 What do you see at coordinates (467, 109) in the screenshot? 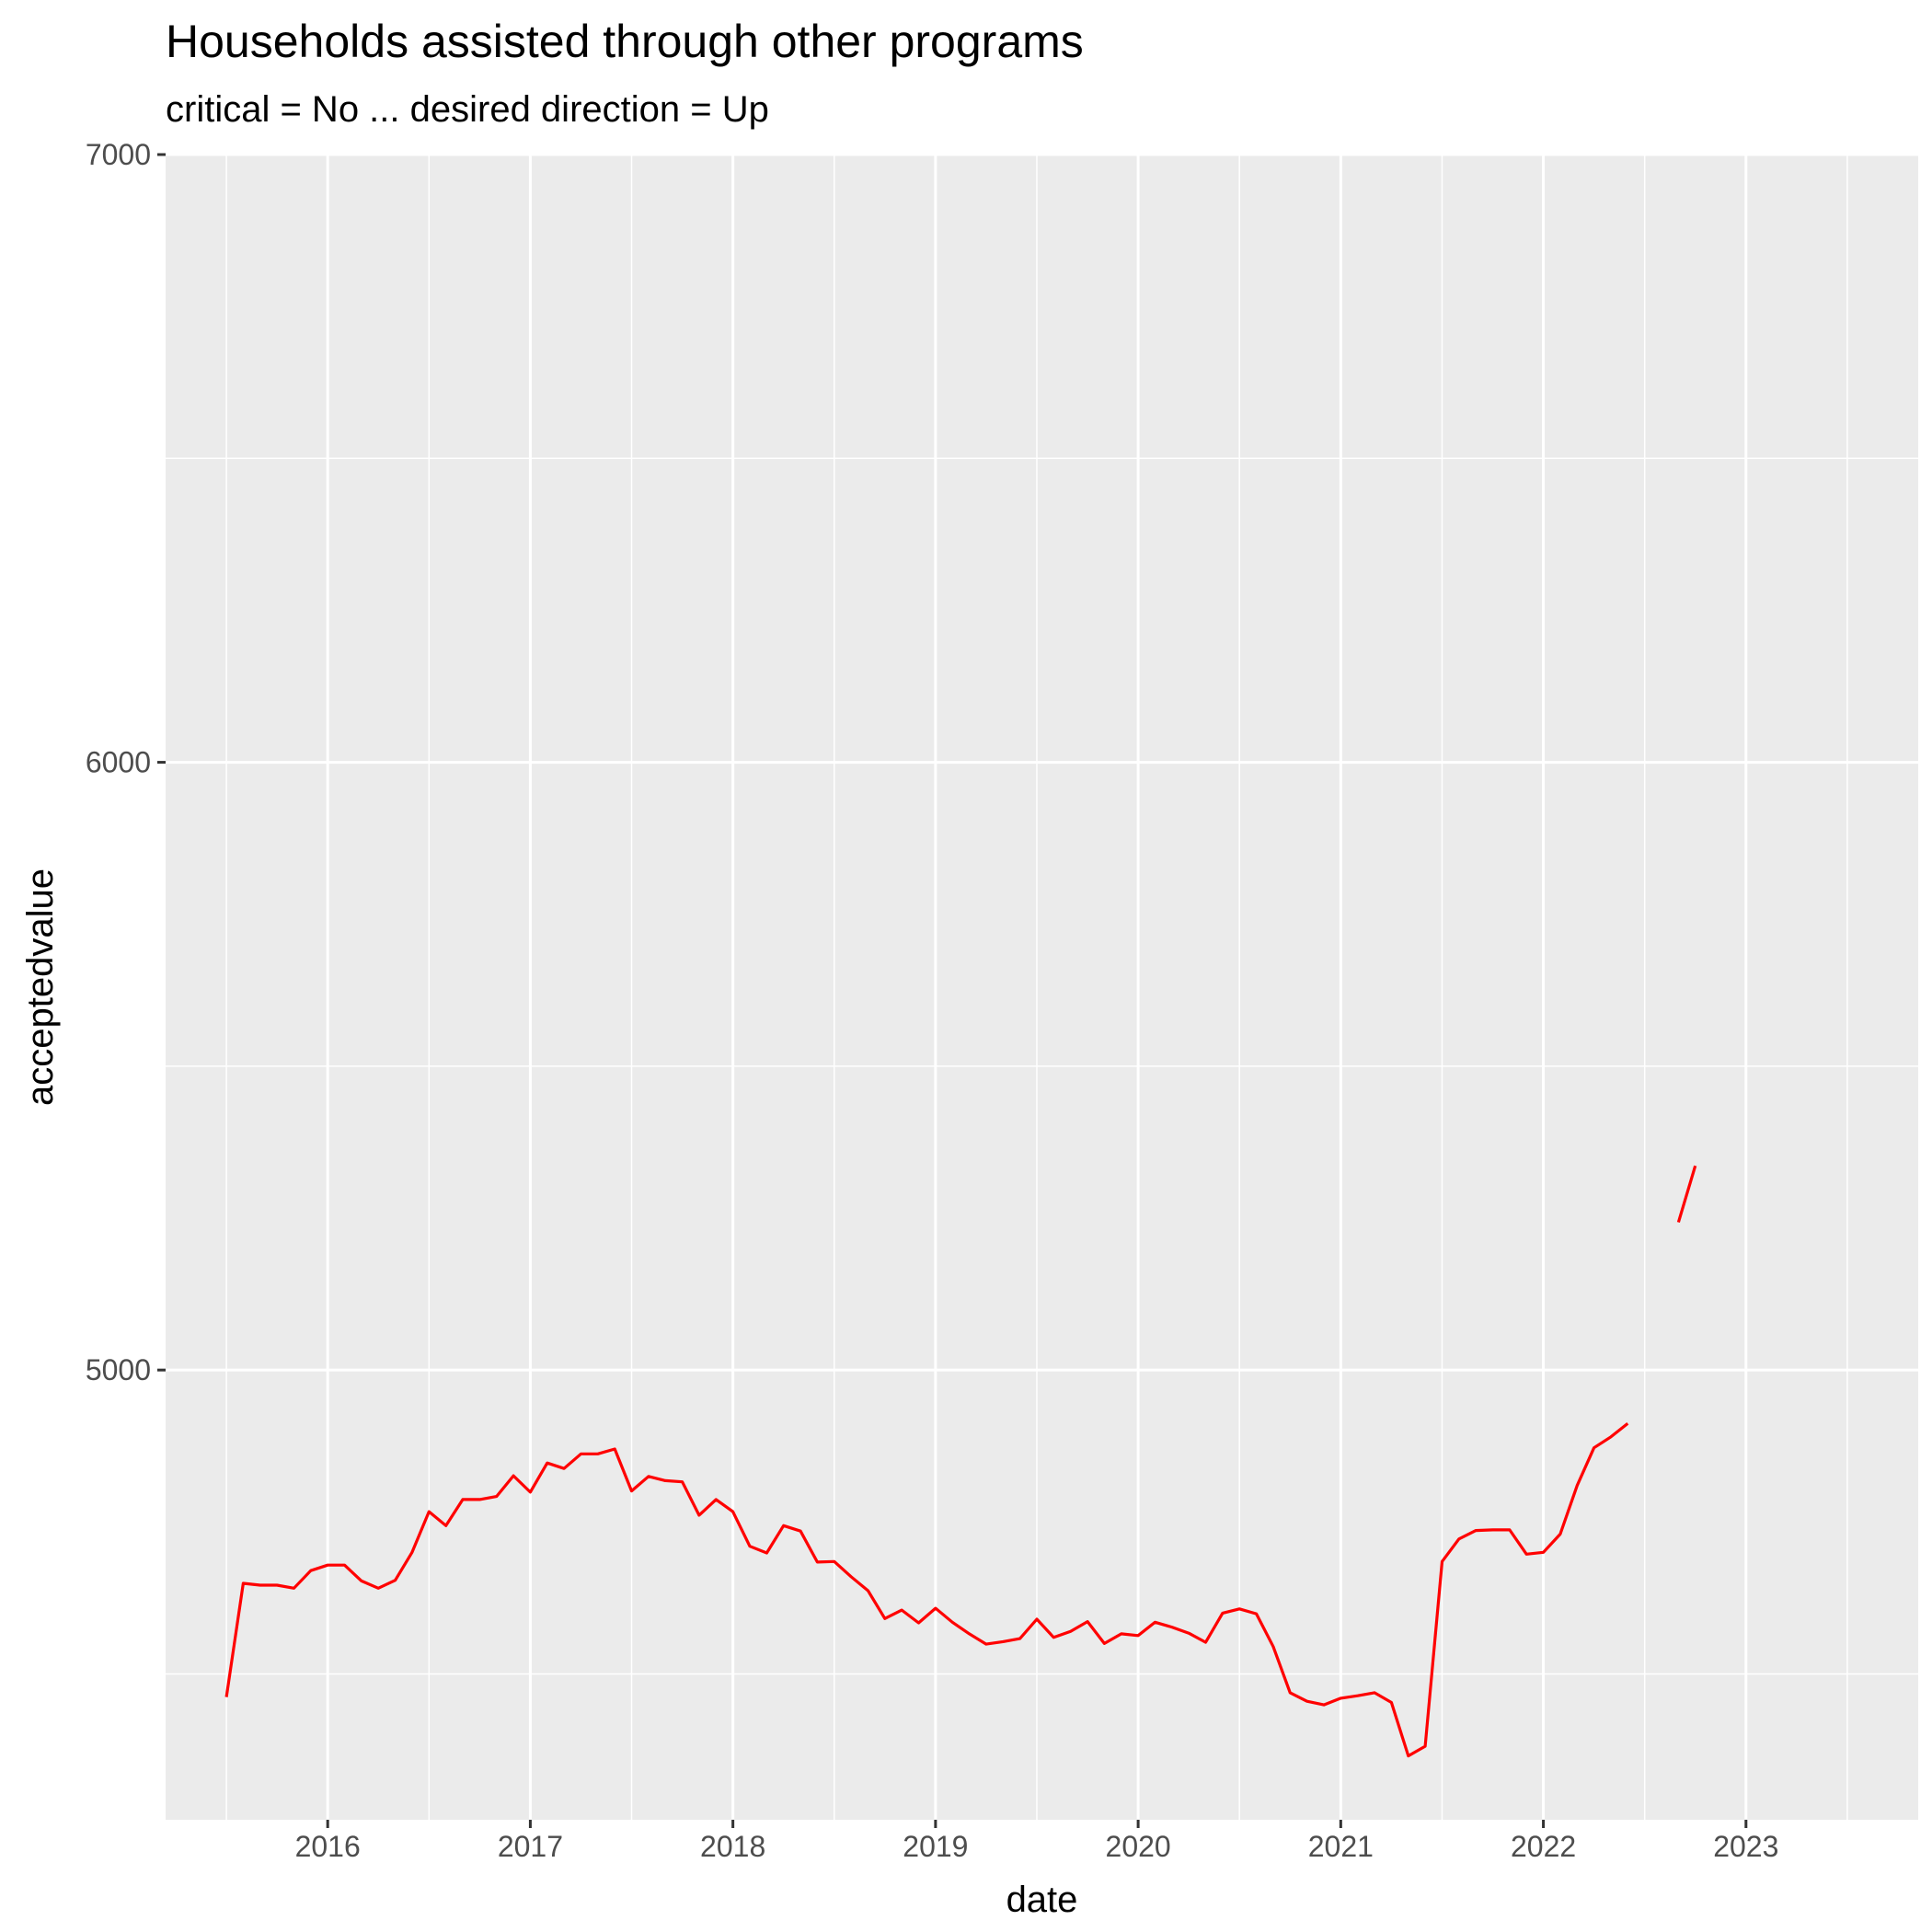
I see `chart-subtitle: critical = No ... desired direction = Up` at bounding box center [467, 109].